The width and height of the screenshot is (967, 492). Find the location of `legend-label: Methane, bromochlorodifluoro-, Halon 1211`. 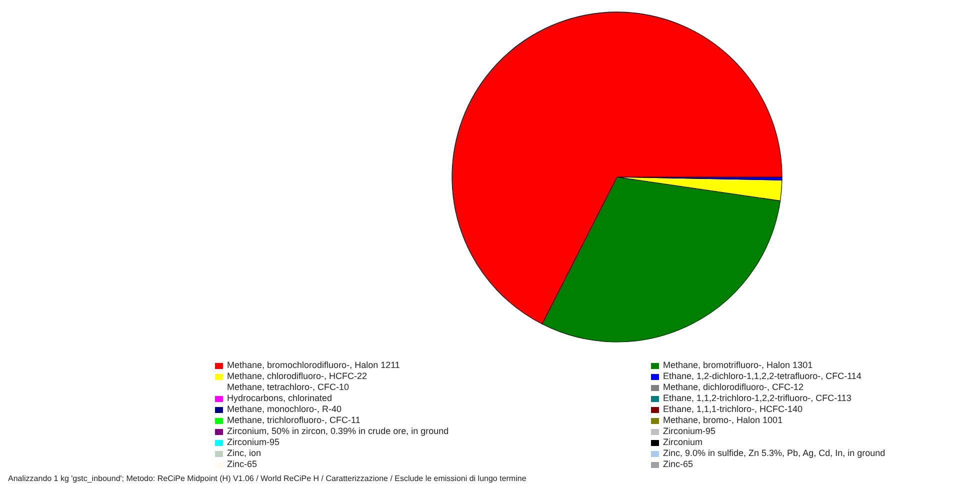

legend-label: Methane, bromochlorodifluoro-, Halon 1211 is located at coordinates (314, 365).